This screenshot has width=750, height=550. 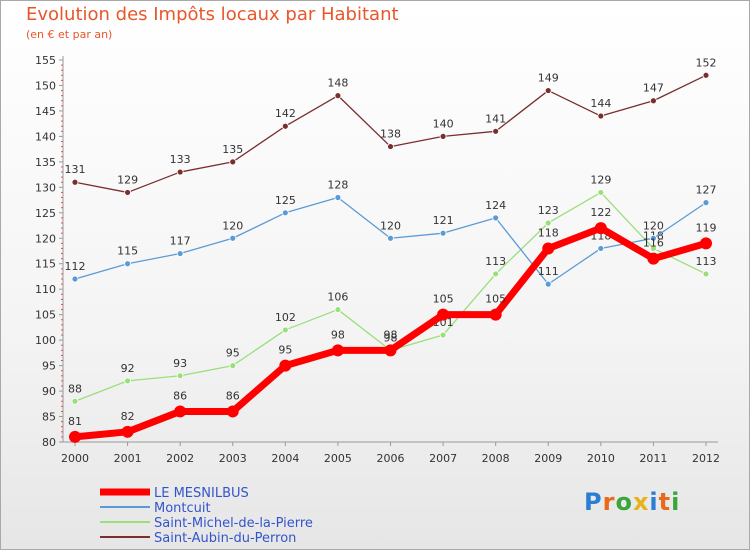 What do you see at coordinates (49, 442) in the screenshot?
I see `y-tick-label: 80` at bounding box center [49, 442].